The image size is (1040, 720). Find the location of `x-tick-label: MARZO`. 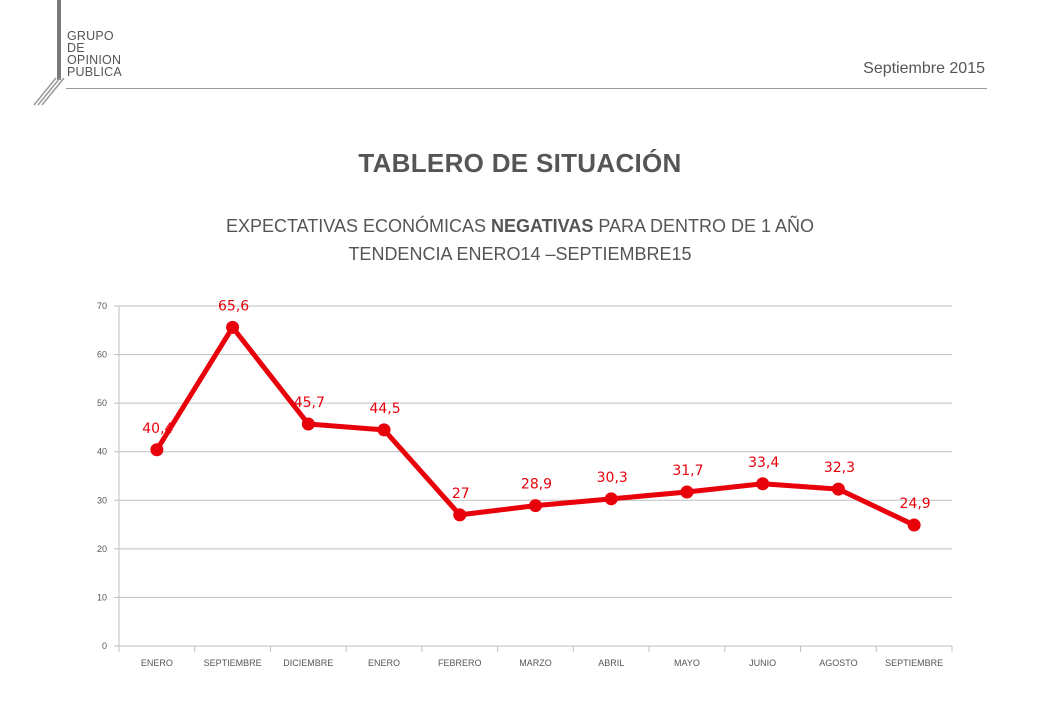

x-tick-label: MARZO is located at coordinates (535, 663).